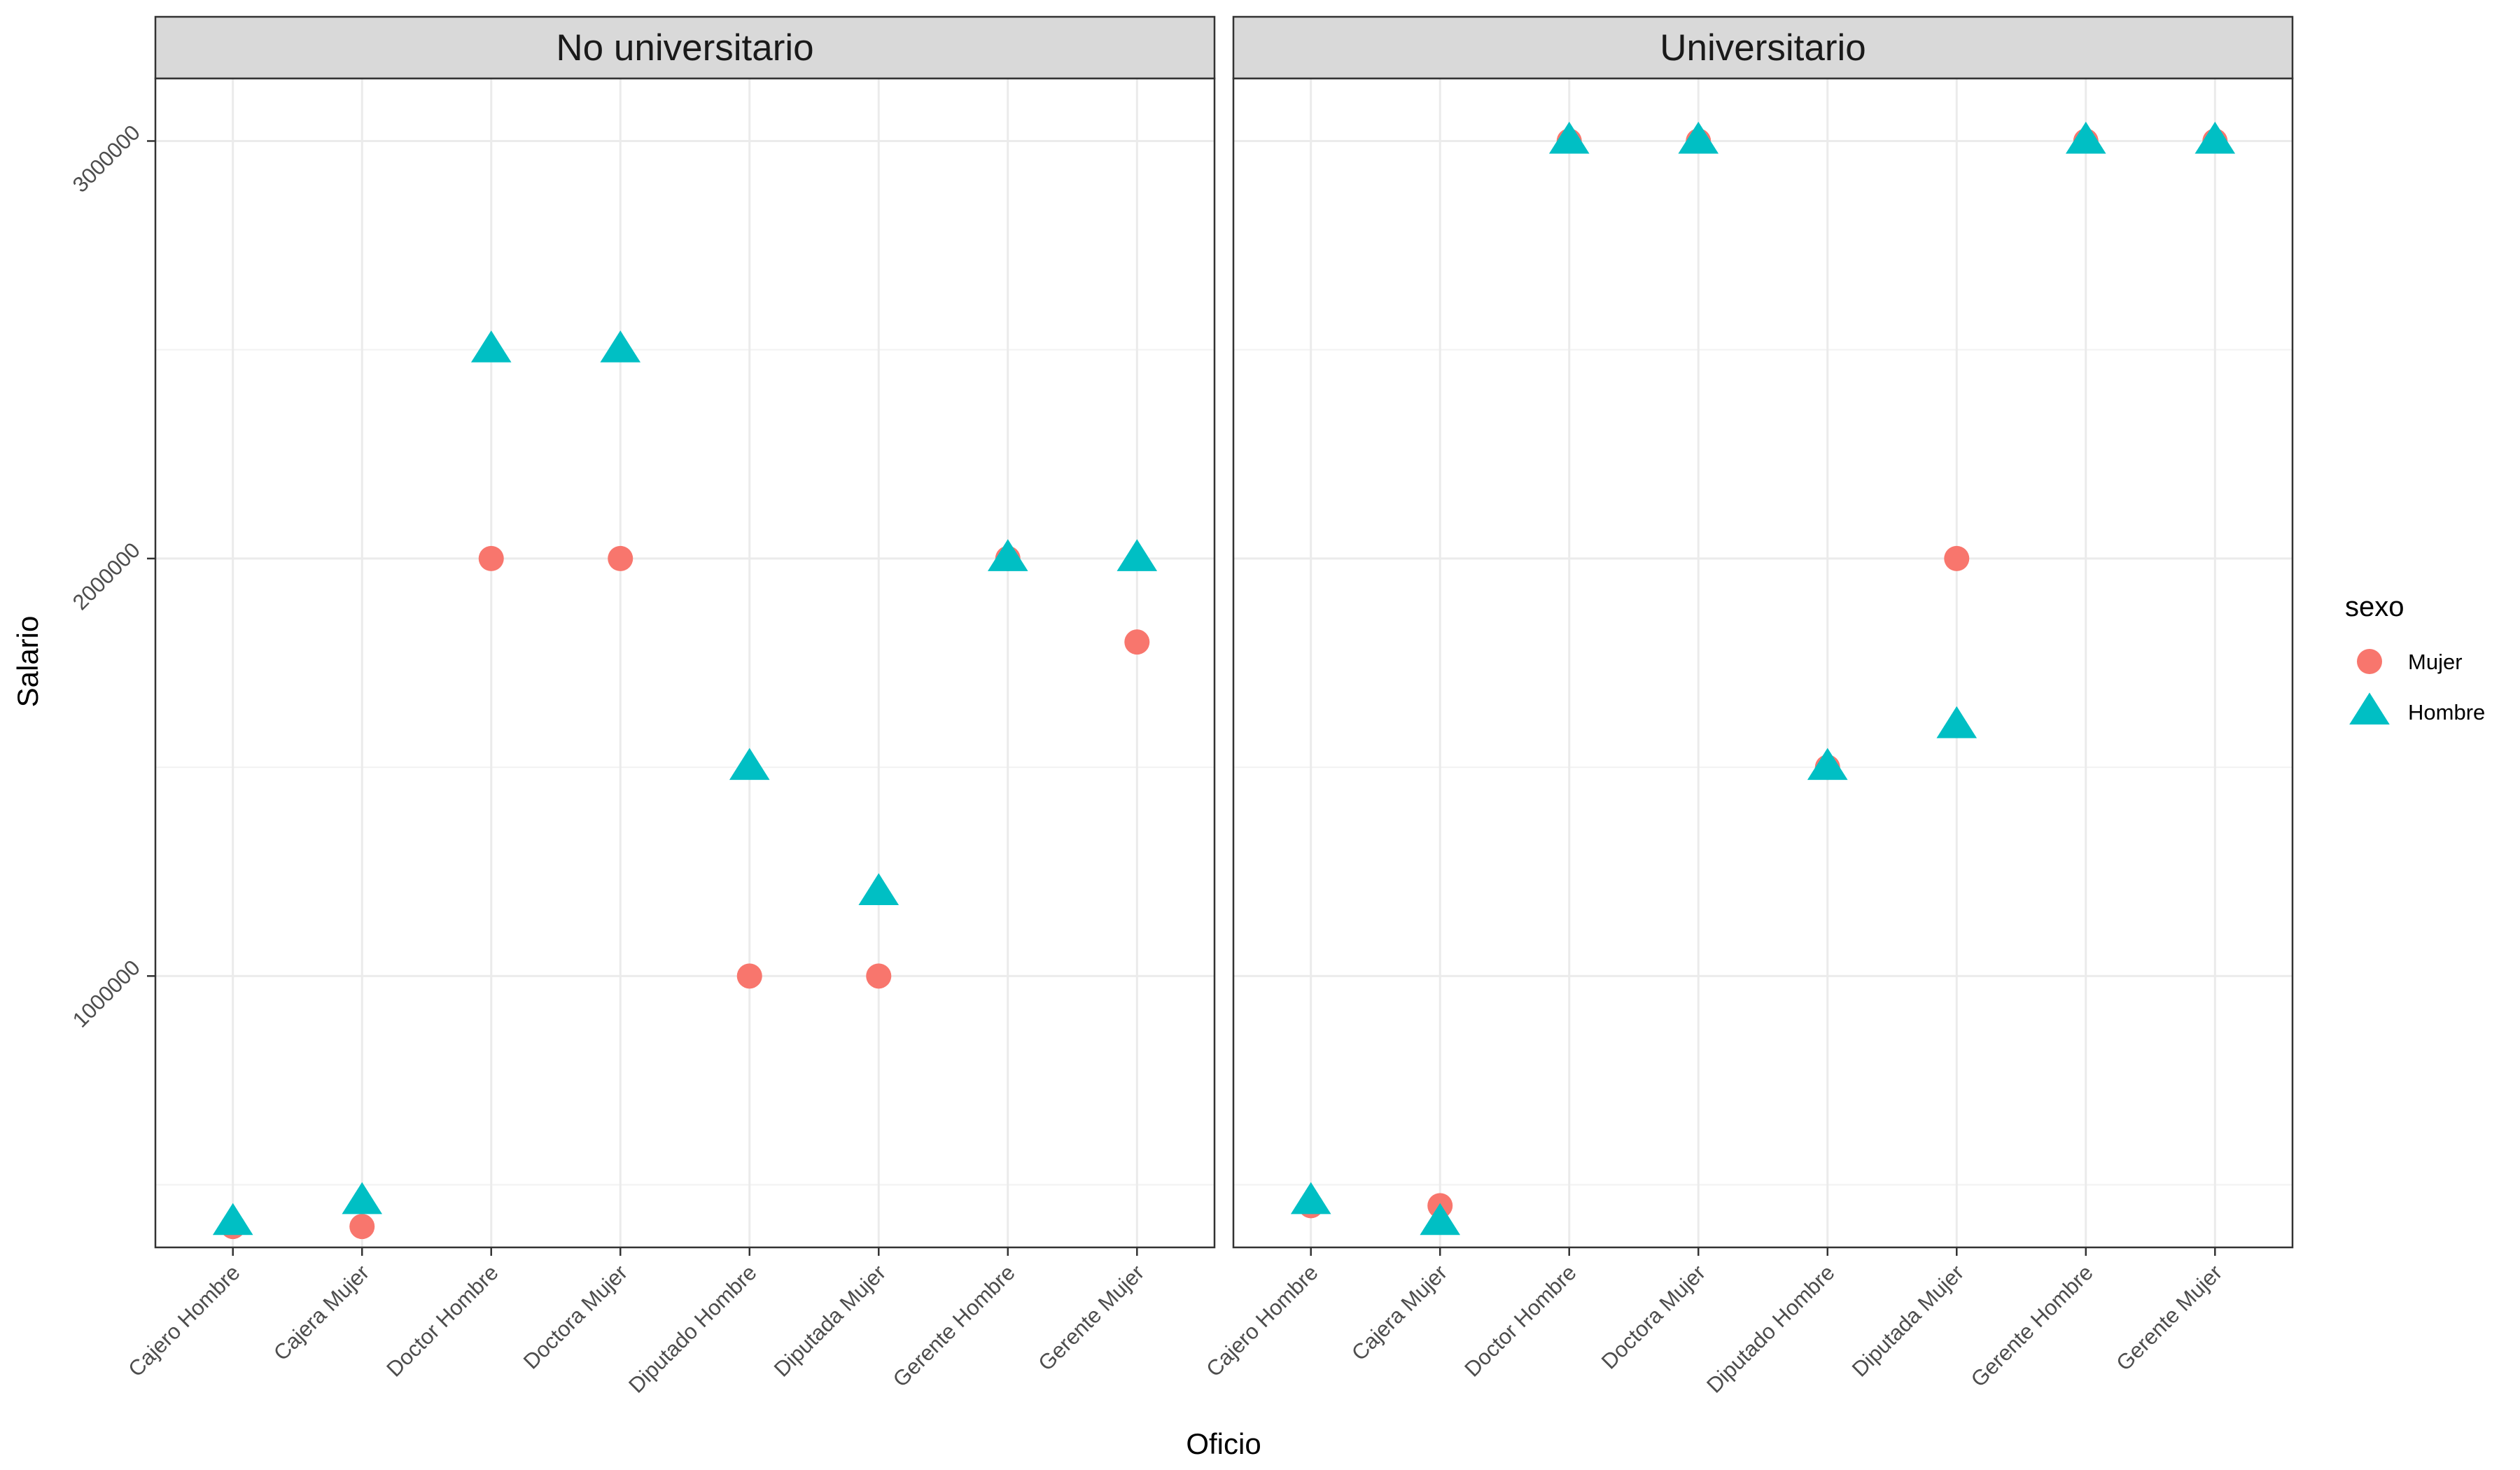 This screenshot has height=1470, width=2520. I want to click on legend-label-mujer: Mujer, so click(2435, 662).